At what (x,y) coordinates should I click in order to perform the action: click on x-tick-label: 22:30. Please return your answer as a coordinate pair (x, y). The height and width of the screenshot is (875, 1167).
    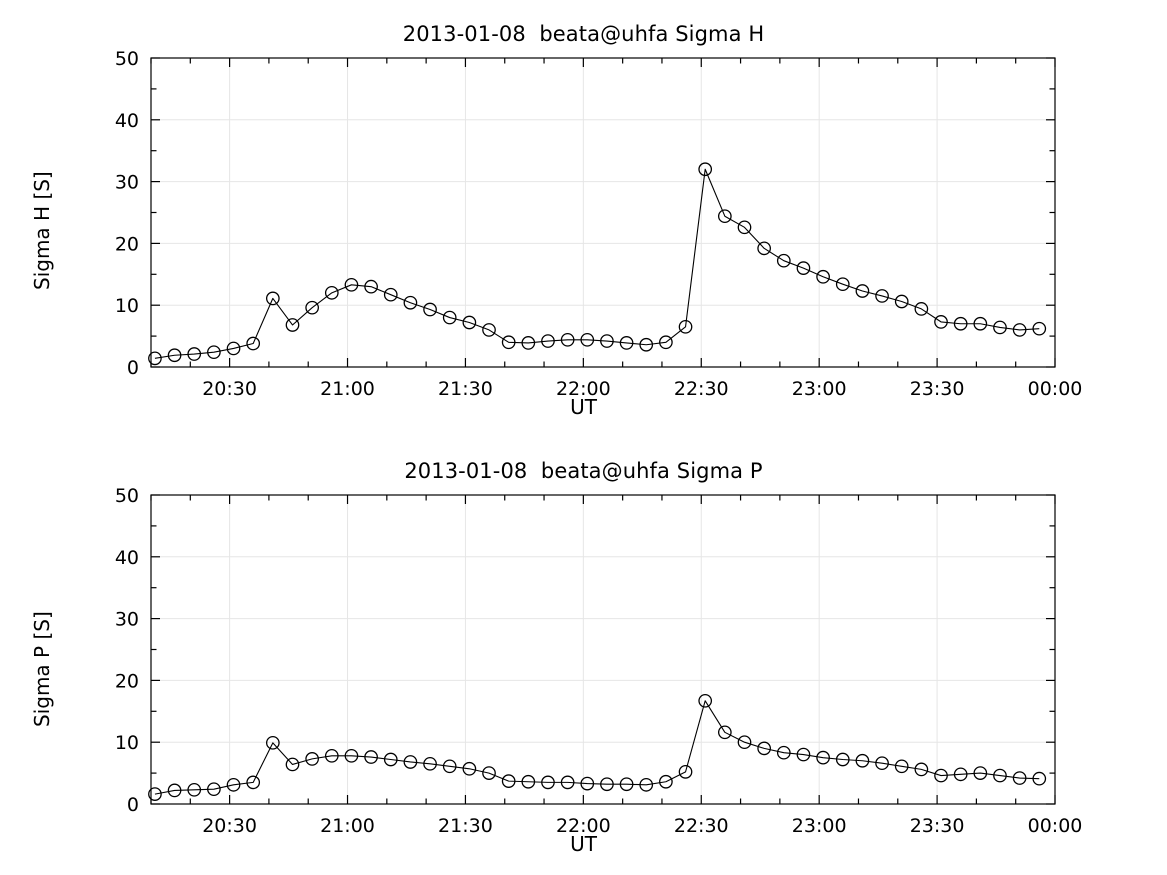
    Looking at the image, I should click on (701, 389).